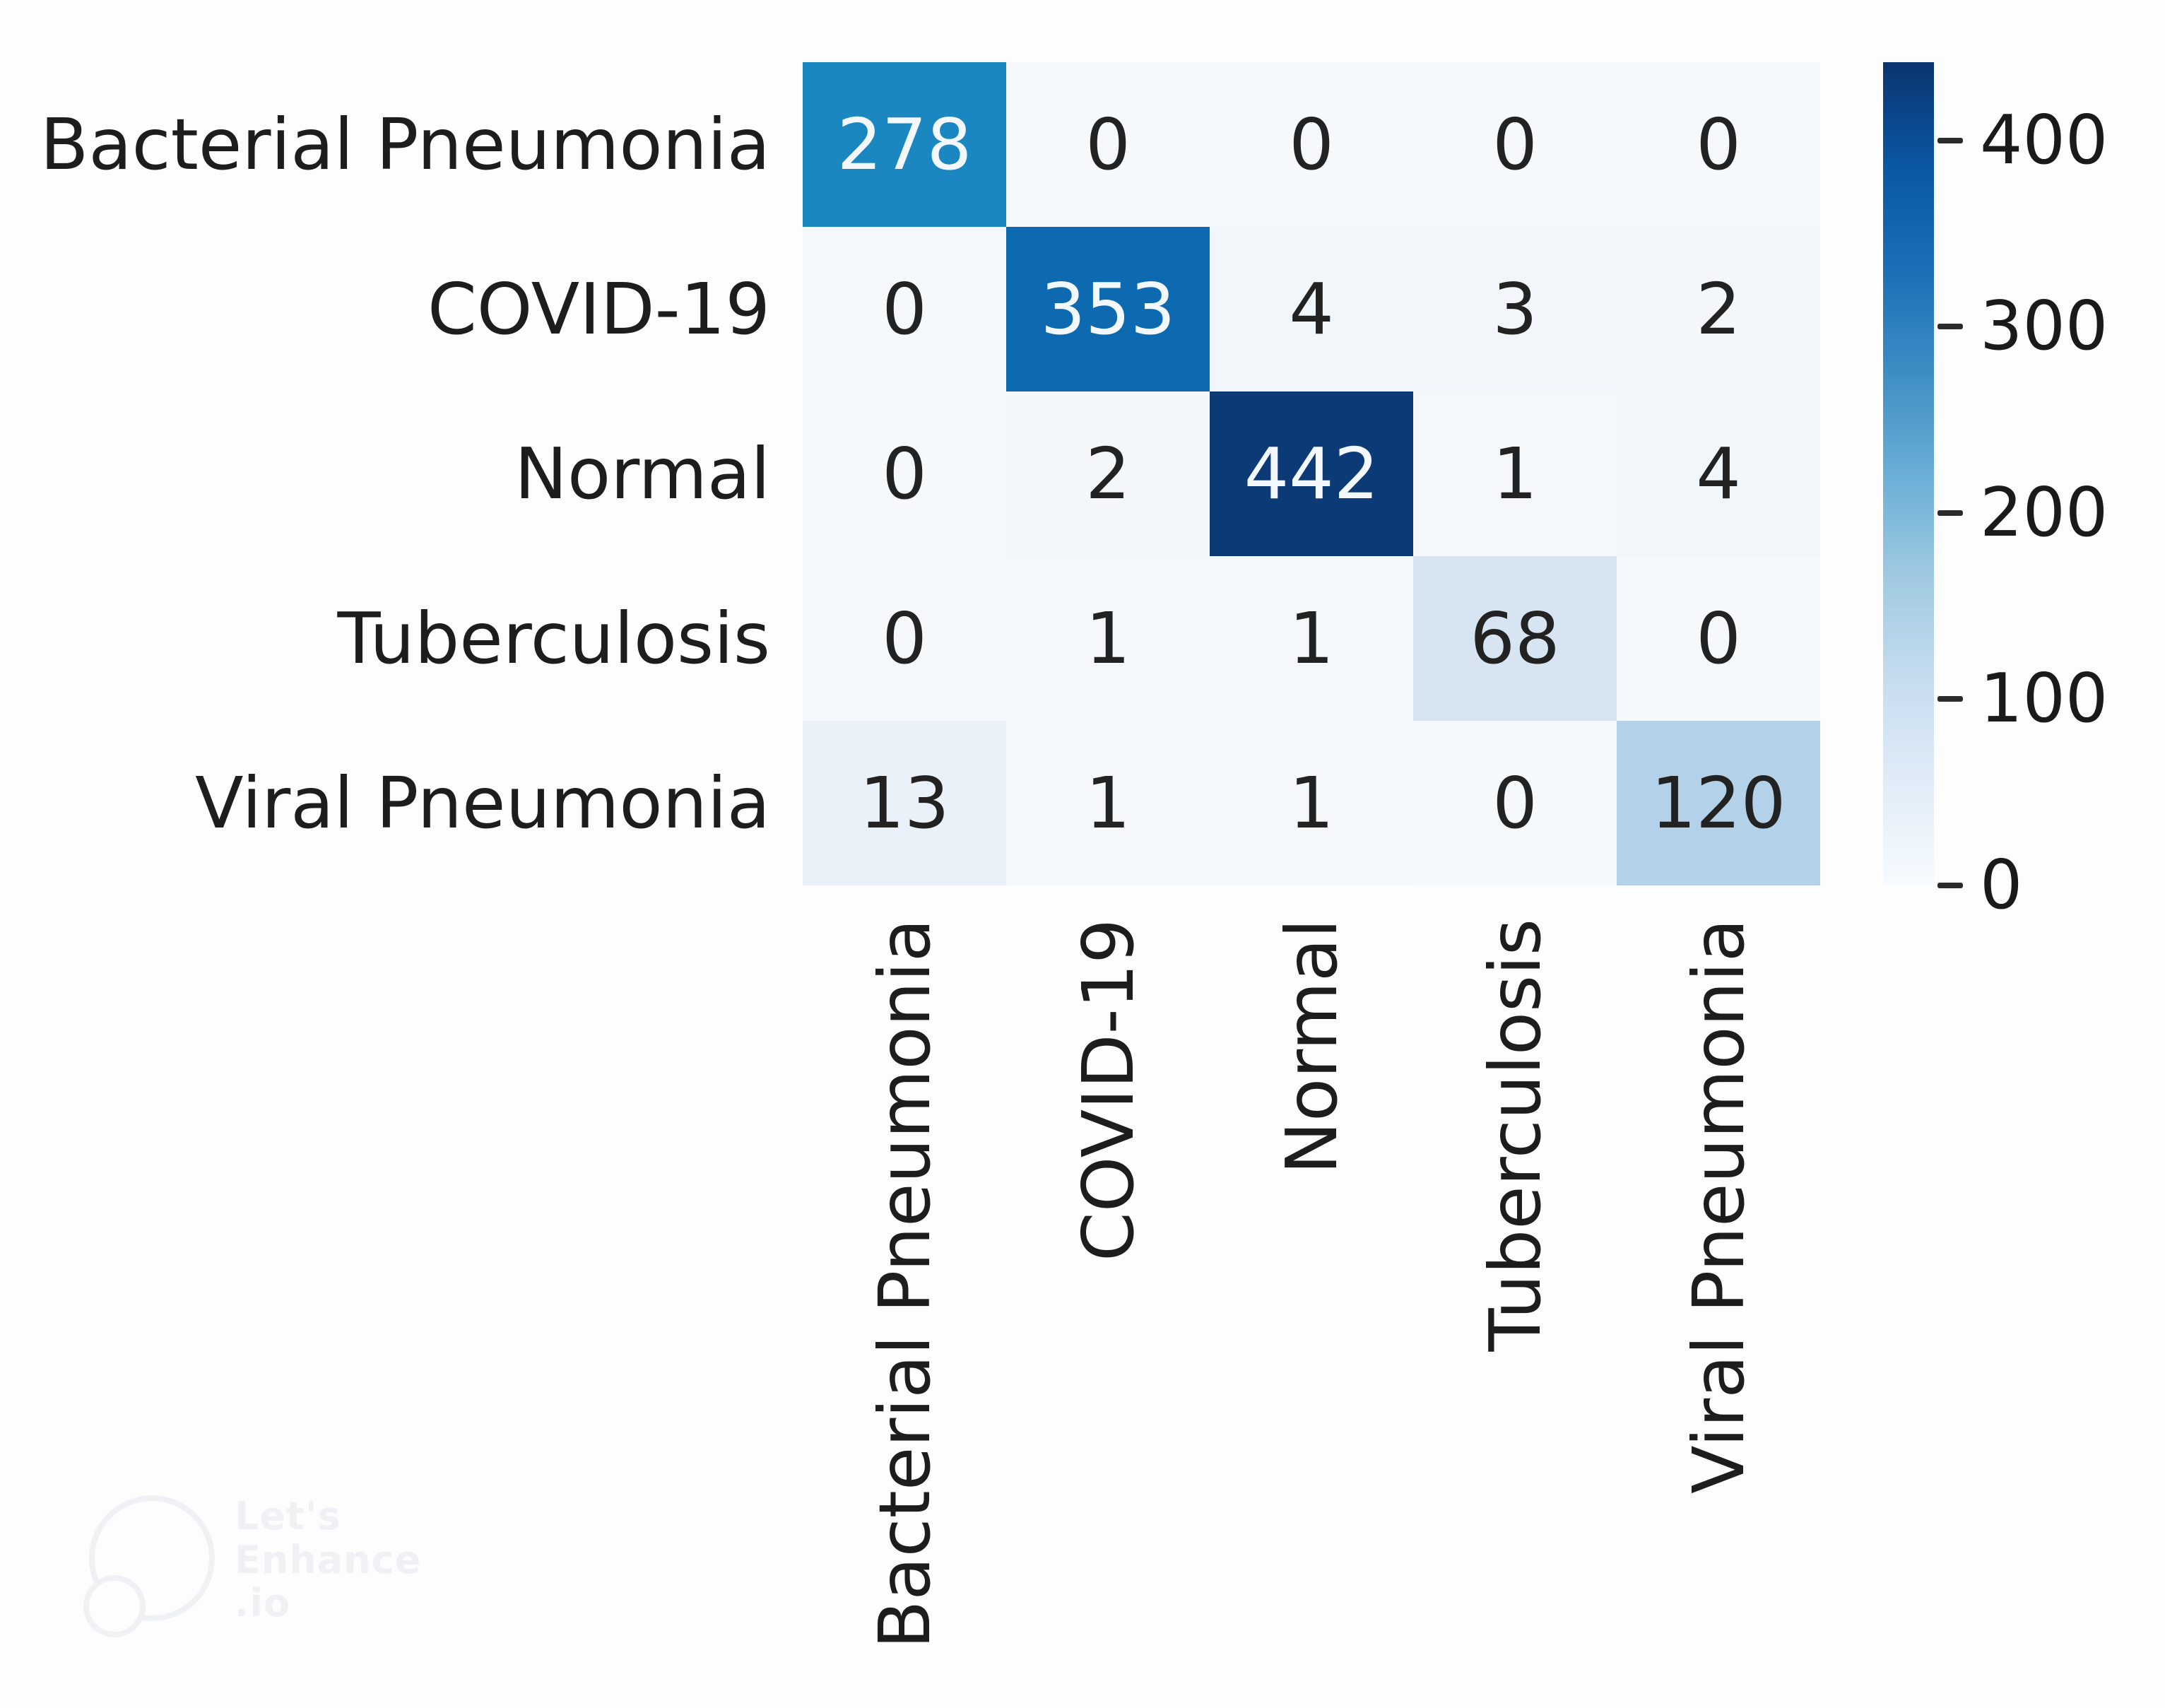 This screenshot has height=1708, width=2165. What do you see at coordinates (2044, 140) in the screenshot?
I see `colorbar-tick-label: 400` at bounding box center [2044, 140].